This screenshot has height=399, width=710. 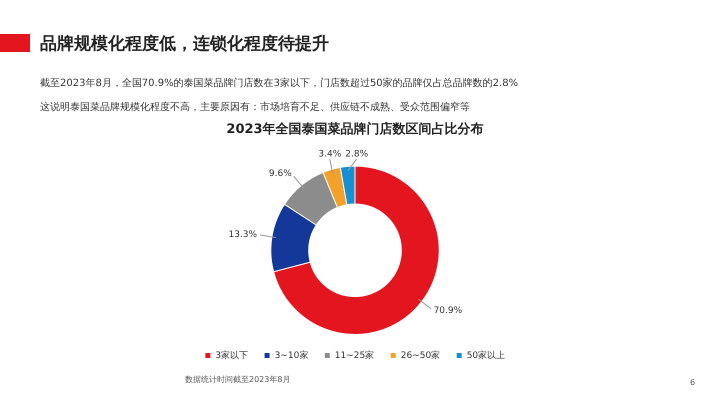 I want to click on legend-label: 3家以下, so click(x=231, y=355).